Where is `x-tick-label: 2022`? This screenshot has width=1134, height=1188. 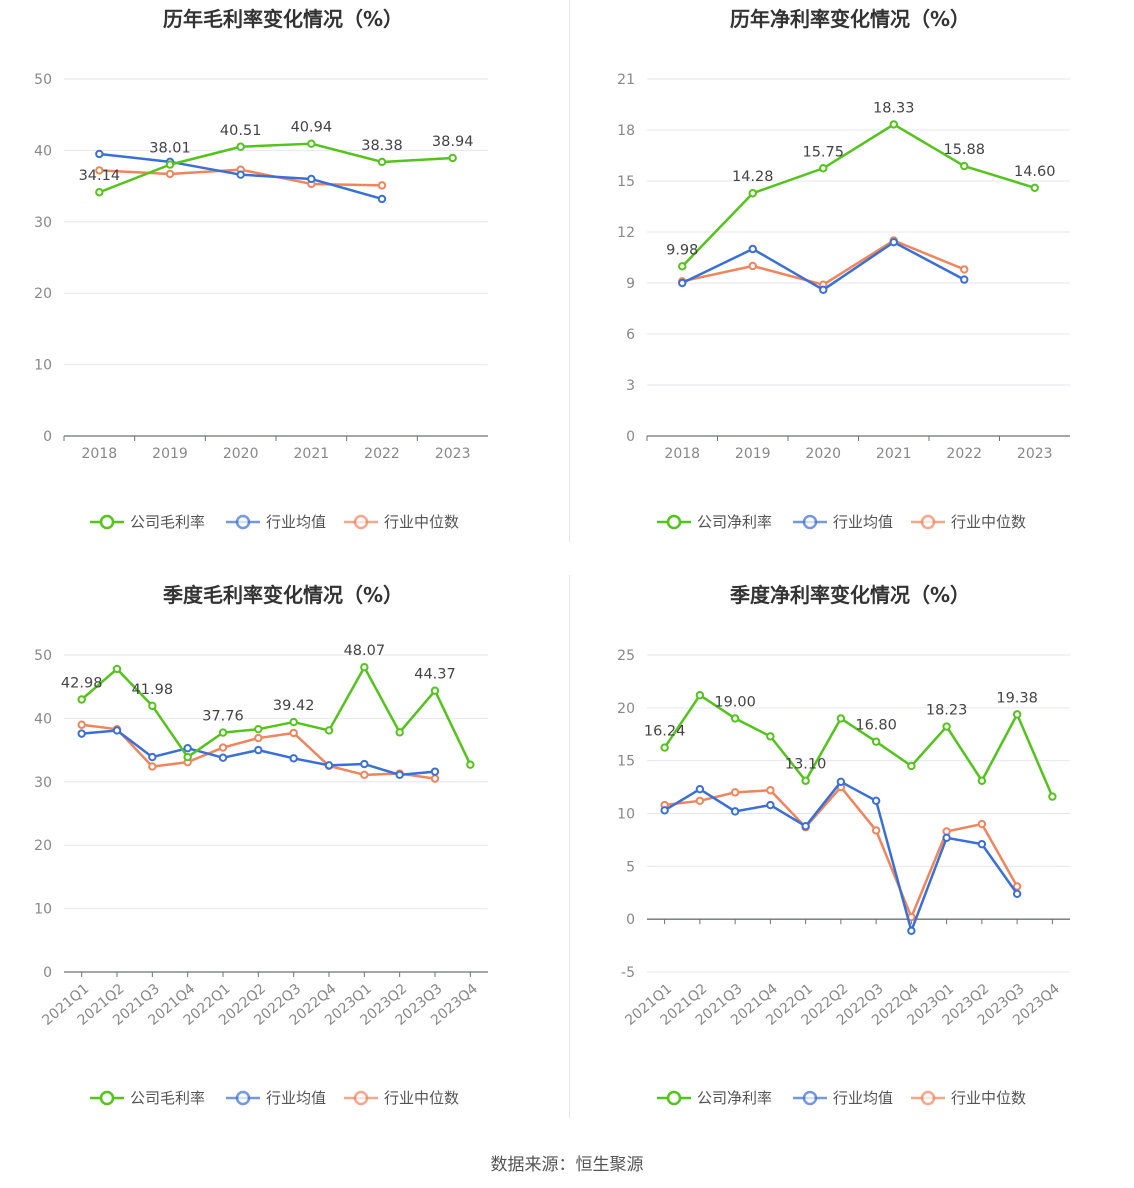 x-tick-label: 2022 is located at coordinates (964, 454).